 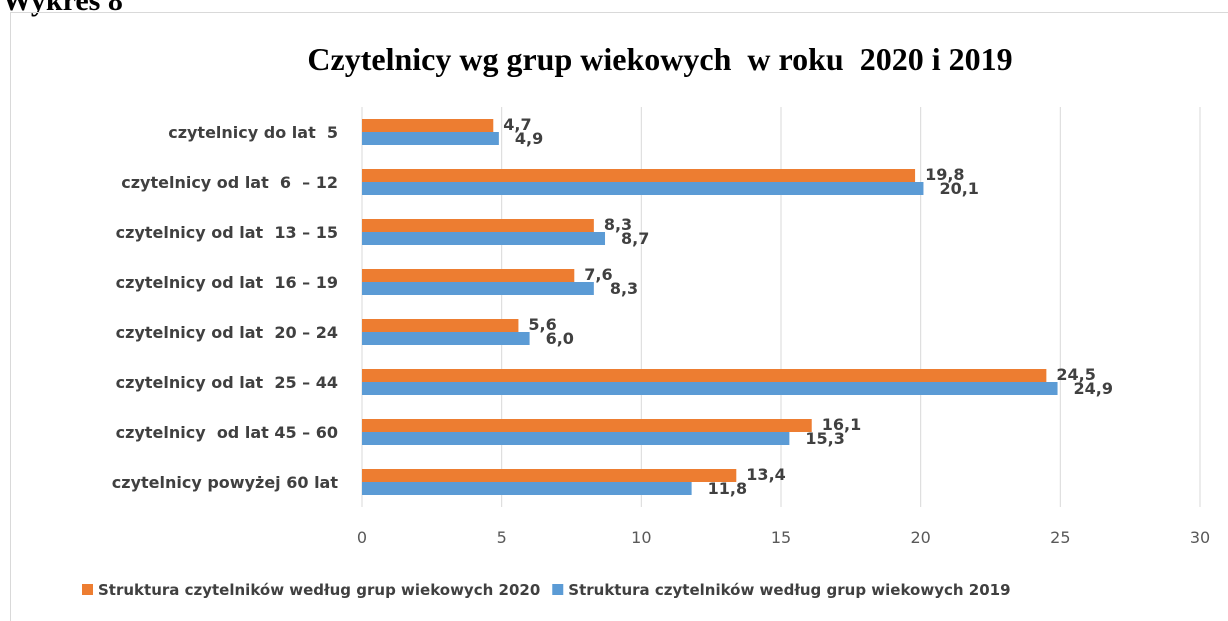 I want to click on data-label: 7,6, so click(x=598, y=274).